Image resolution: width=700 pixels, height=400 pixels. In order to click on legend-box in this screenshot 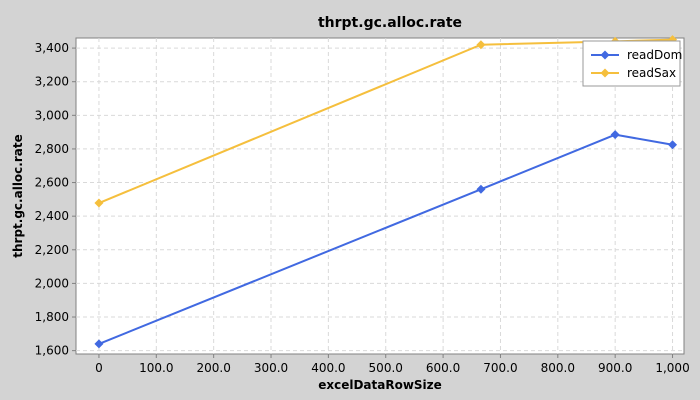, I will do `click(631, 63)`.